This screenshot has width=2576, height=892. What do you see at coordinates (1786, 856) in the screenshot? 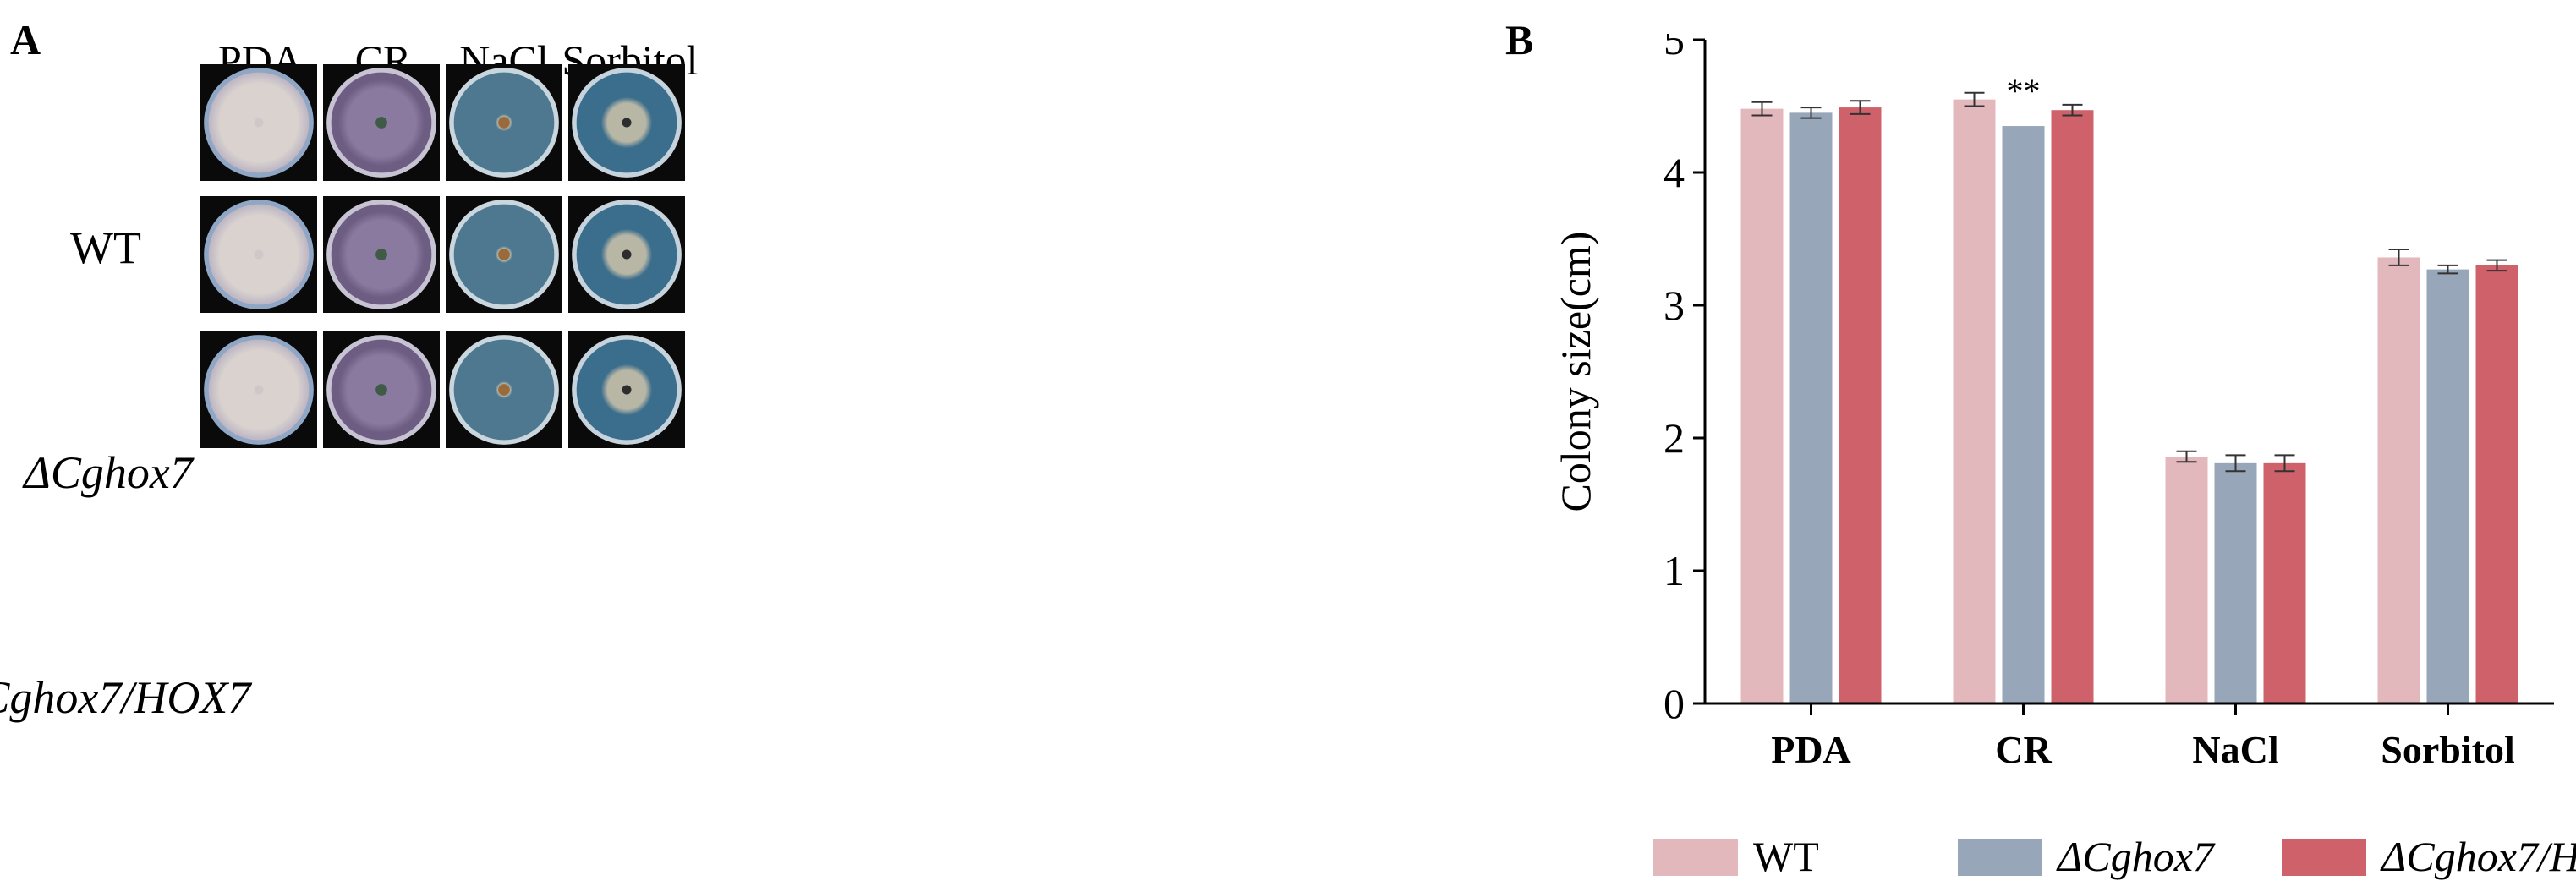
I see `legend-label: WT` at bounding box center [1786, 856].